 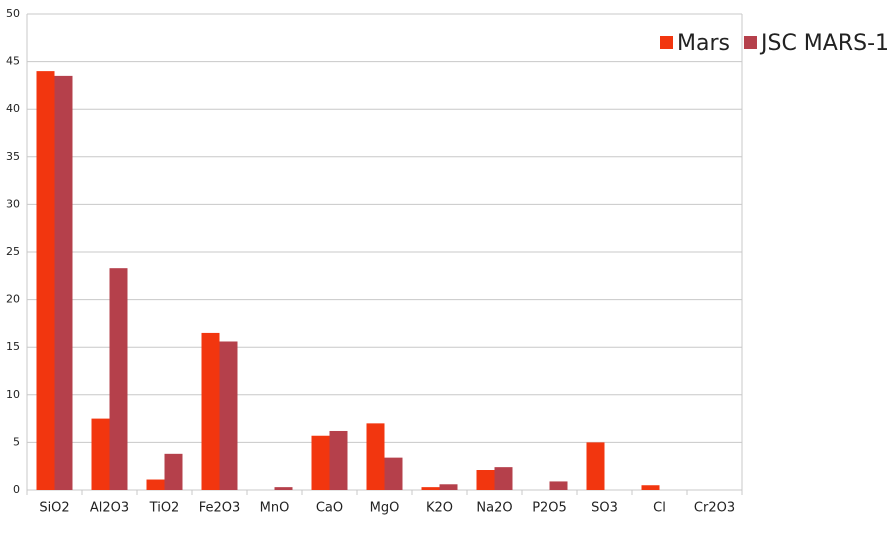 I want to click on x-tick-label: Al2O3, so click(x=109, y=508).